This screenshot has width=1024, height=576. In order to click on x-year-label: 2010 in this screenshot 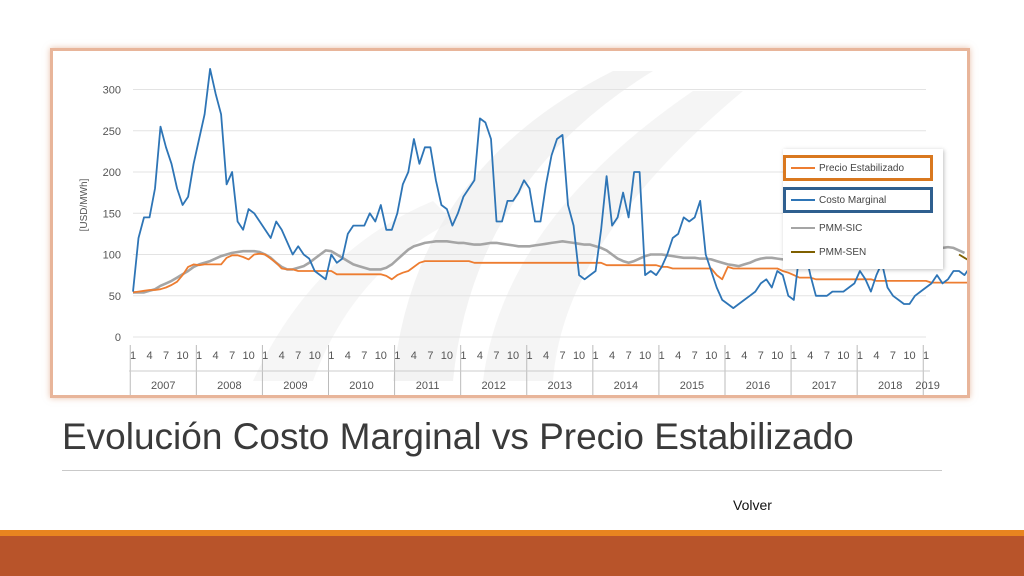, I will do `click(361, 386)`.